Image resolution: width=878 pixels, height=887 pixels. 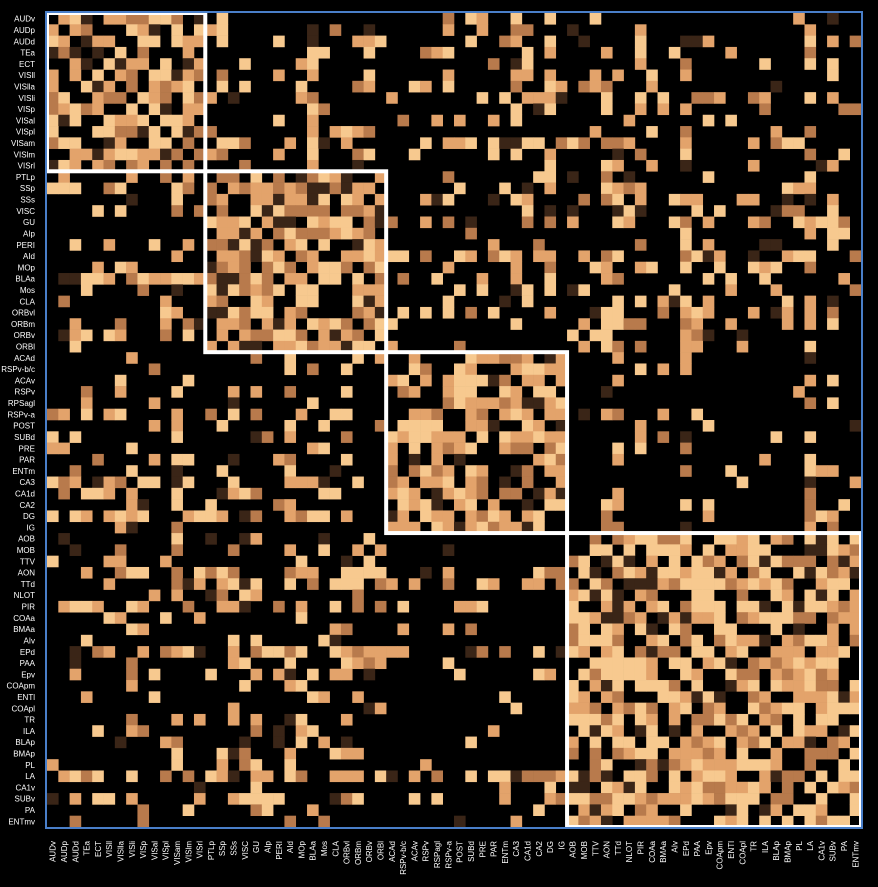 I want to click on column-label: SUBv, so click(x=833, y=851).